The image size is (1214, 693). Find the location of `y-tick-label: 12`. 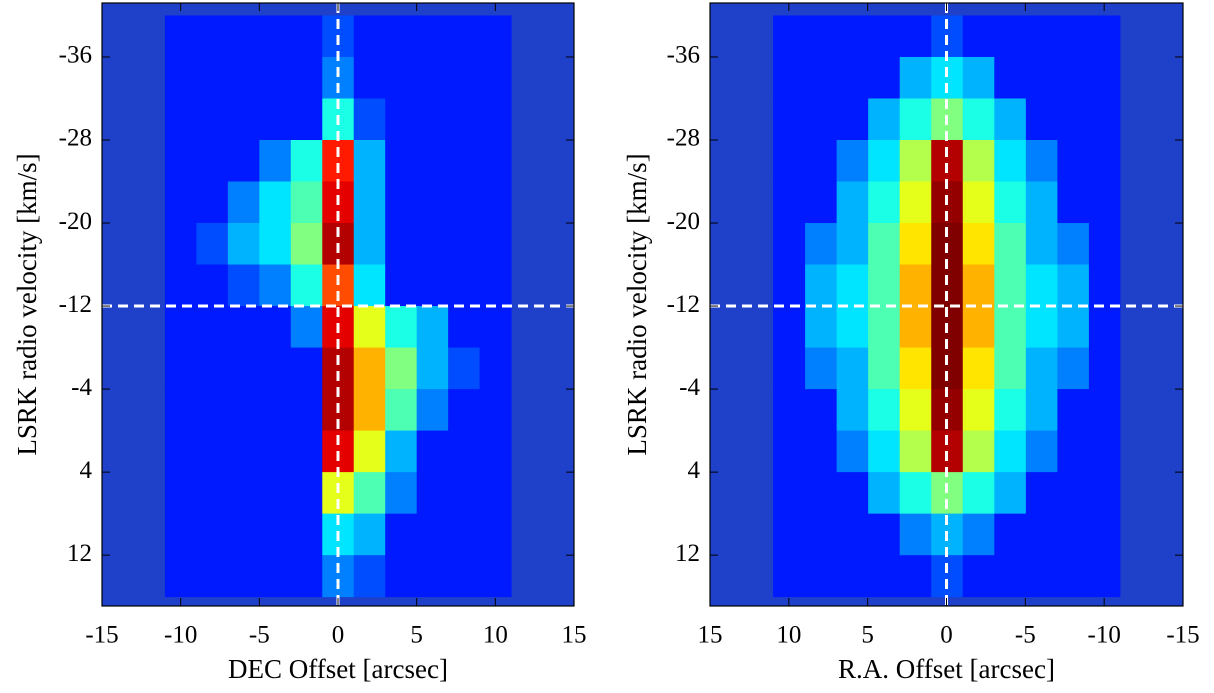

y-tick-label: 12 is located at coordinates (79, 553).